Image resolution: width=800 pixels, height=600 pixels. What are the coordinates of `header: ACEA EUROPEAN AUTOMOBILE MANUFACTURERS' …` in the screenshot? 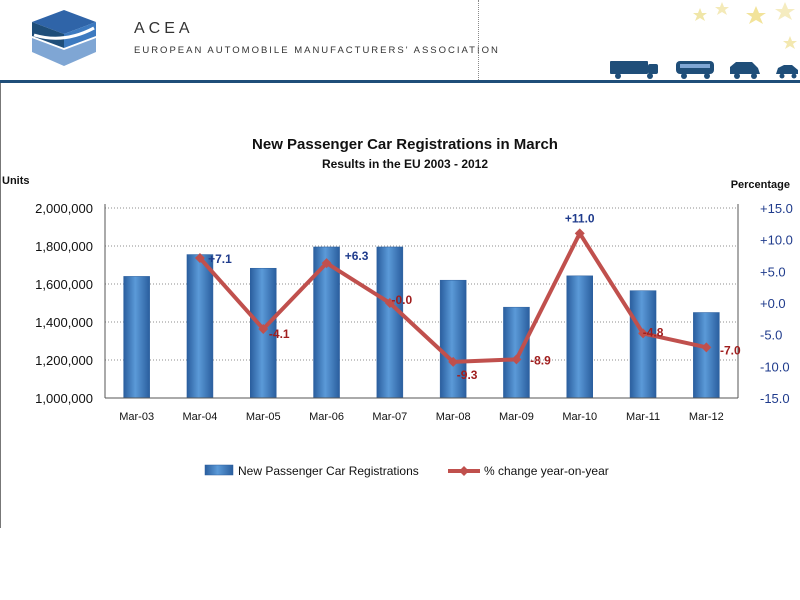 It's located at (400, 41).